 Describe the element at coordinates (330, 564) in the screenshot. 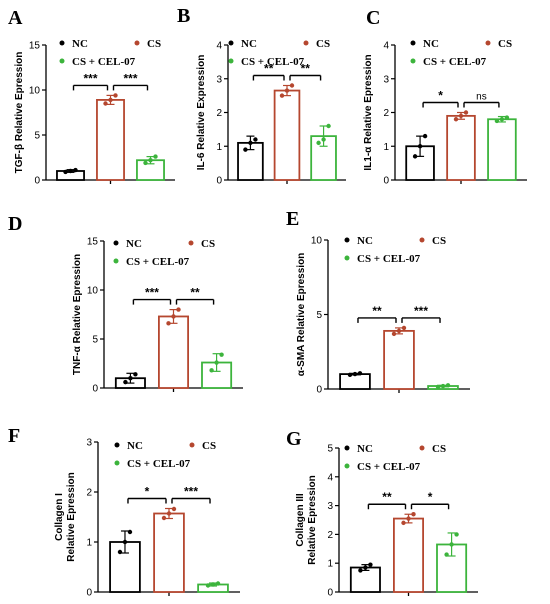

I see `y-tick-label: 1` at that location.